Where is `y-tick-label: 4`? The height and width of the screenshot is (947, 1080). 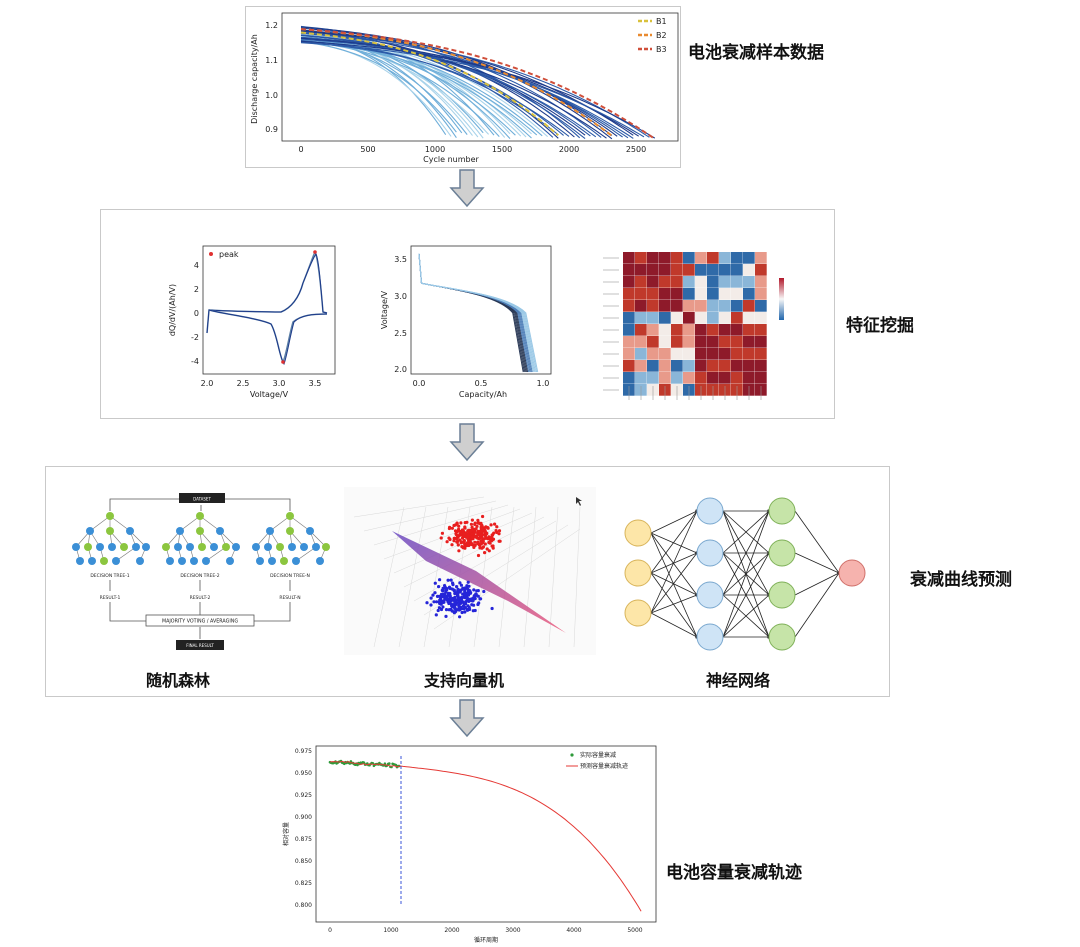
y-tick-label: 4 is located at coordinates (196, 265).